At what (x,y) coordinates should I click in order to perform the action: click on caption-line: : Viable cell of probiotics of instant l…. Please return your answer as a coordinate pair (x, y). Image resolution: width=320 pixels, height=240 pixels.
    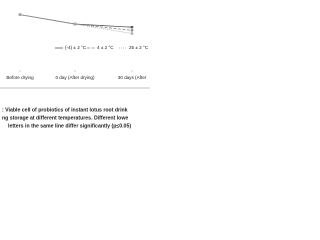
    Looking at the image, I should click on (65, 110).